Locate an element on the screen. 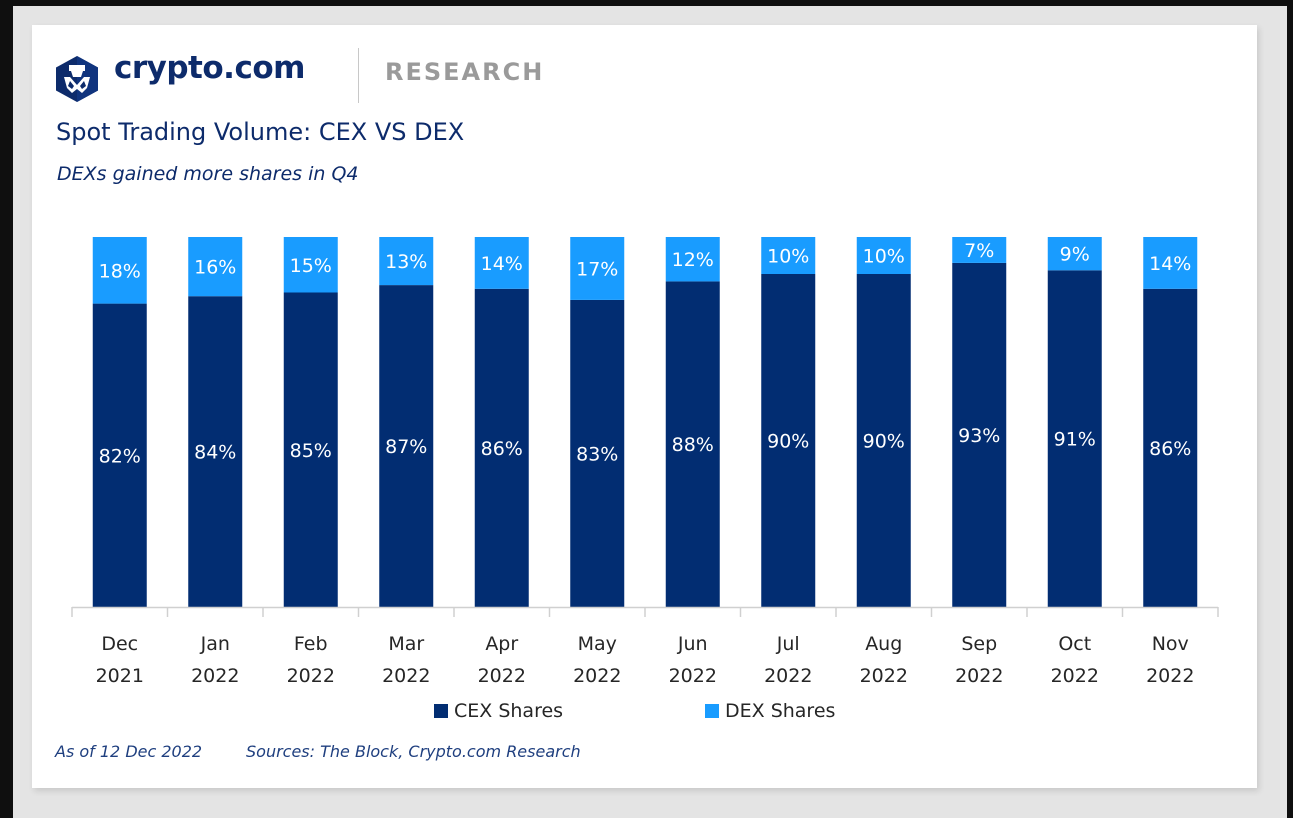 This screenshot has height=818, width=1293. data-label-cex: 85% is located at coordinates (311, 451).